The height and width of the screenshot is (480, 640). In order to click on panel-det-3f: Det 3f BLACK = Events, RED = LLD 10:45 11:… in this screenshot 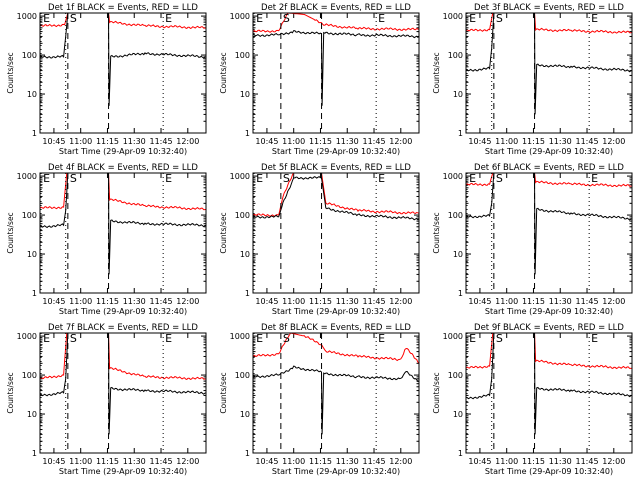, I will do `click(532, 79)`.